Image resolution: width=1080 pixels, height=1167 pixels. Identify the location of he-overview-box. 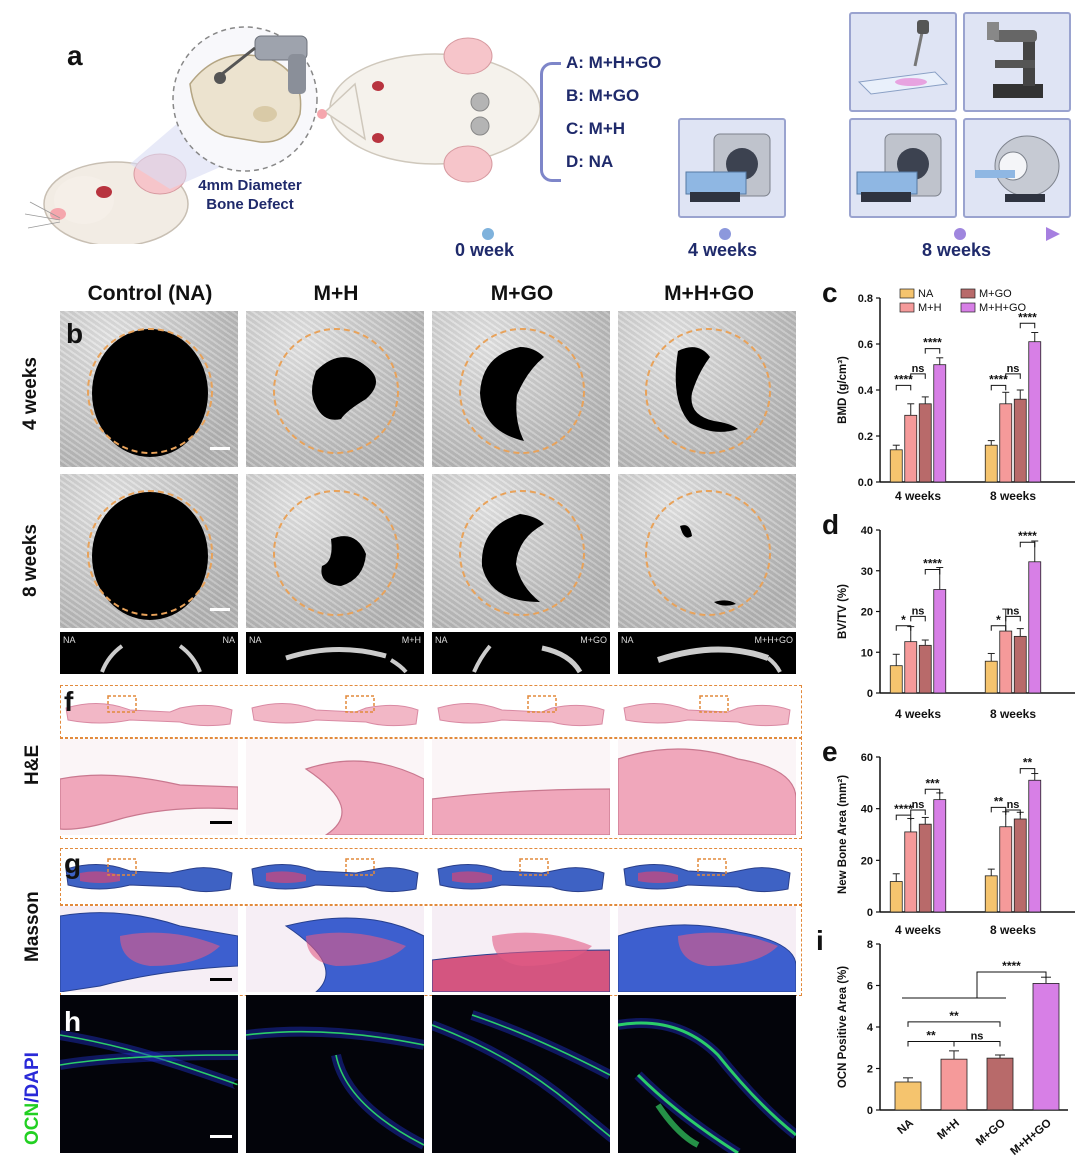
(431, 712).